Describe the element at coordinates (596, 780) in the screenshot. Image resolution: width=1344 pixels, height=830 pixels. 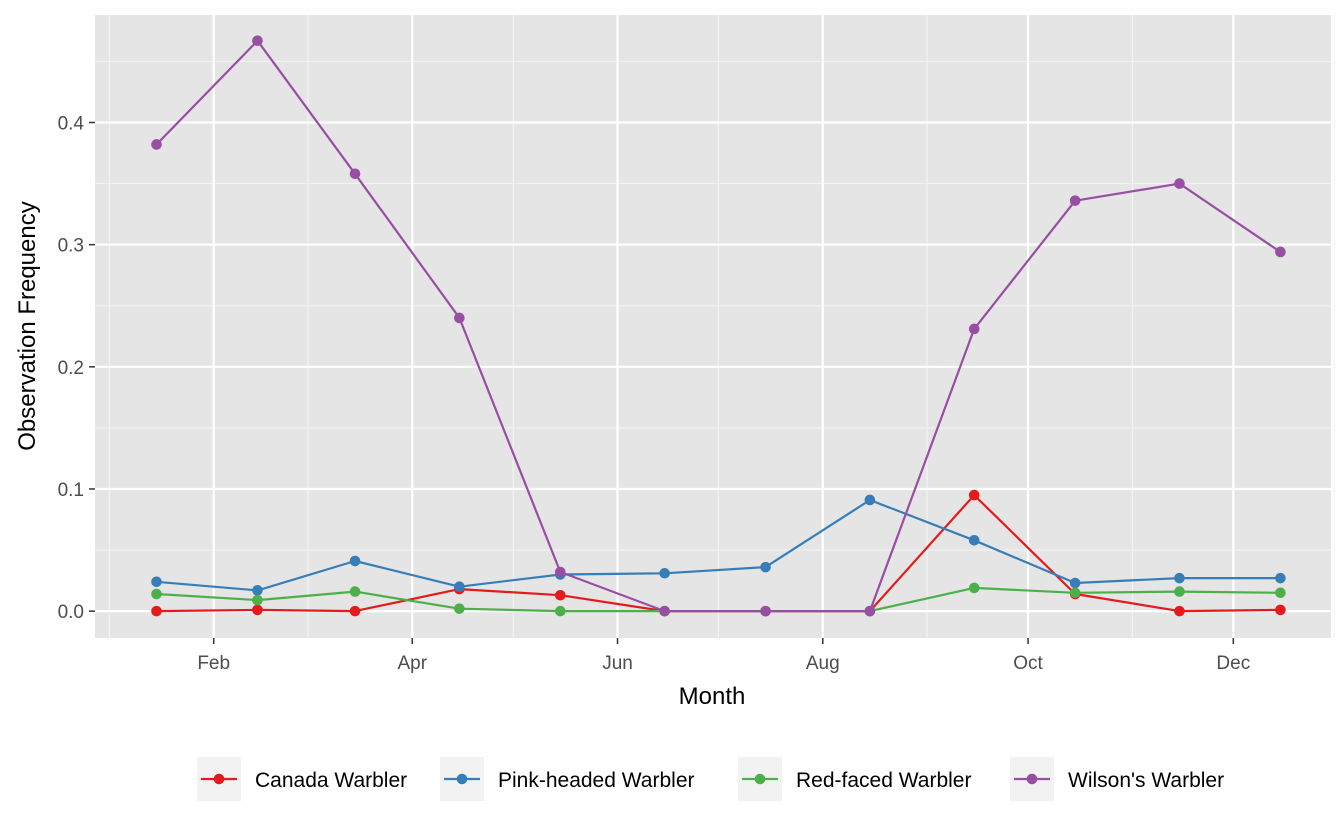
I see `legend-label-pink-headed-warbler: Pink-headed Warbler` at that location.